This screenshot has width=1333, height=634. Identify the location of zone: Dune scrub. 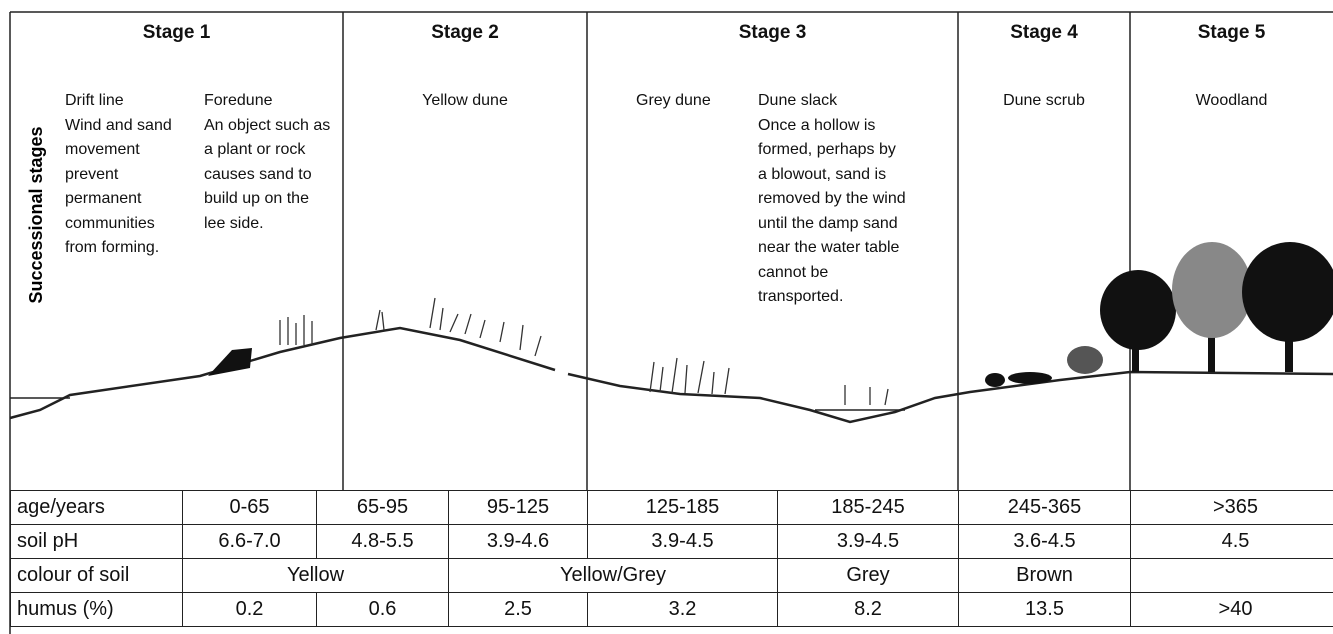
(1044, 101).